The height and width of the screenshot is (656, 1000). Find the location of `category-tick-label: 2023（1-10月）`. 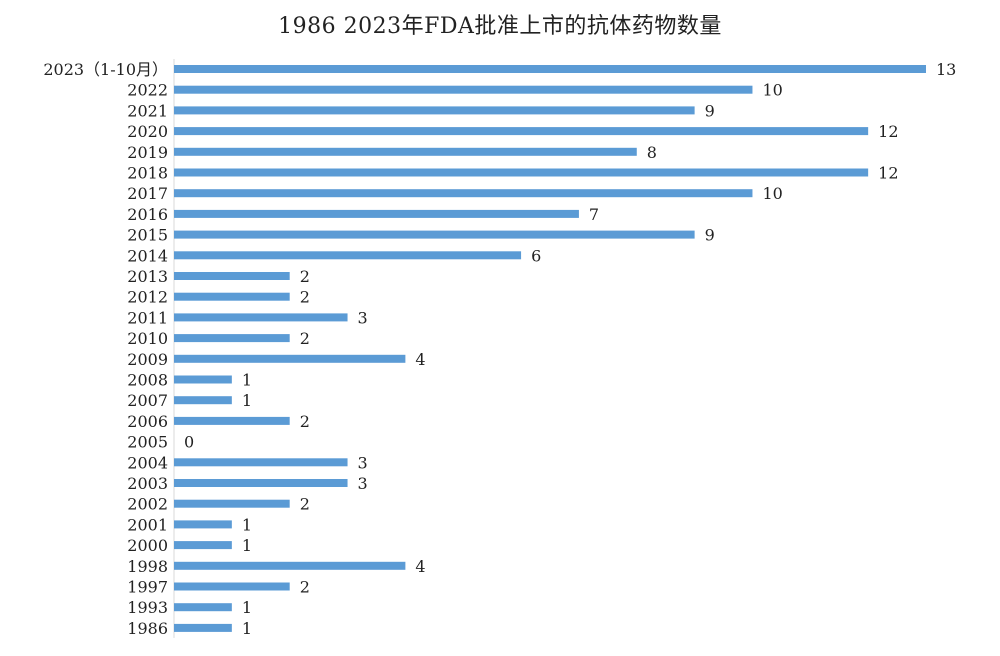

category-tick-label: 2023（1-10月） is located at coordinates (105, 69).